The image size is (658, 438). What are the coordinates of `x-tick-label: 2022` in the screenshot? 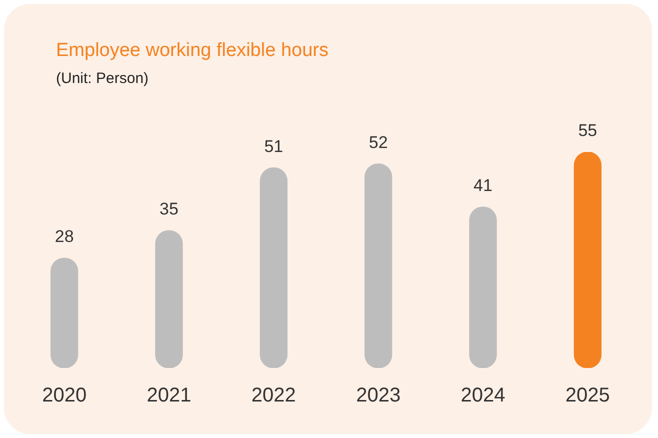 It's located at (273, 395).